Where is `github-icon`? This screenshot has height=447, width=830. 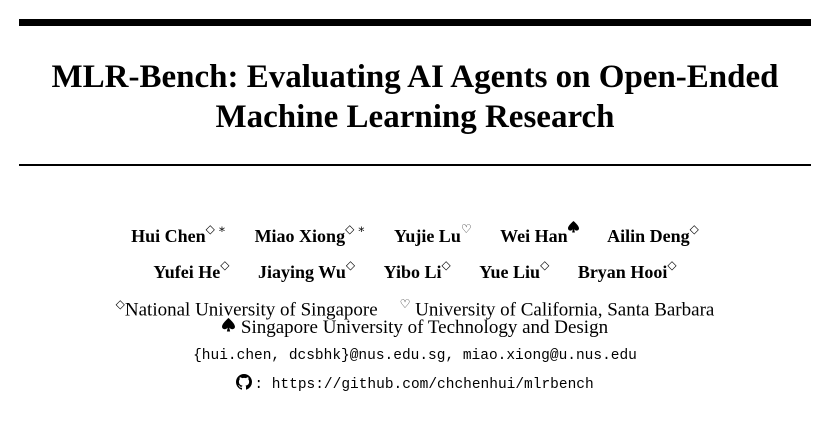 github-icon is located at coordinates (244, 382).